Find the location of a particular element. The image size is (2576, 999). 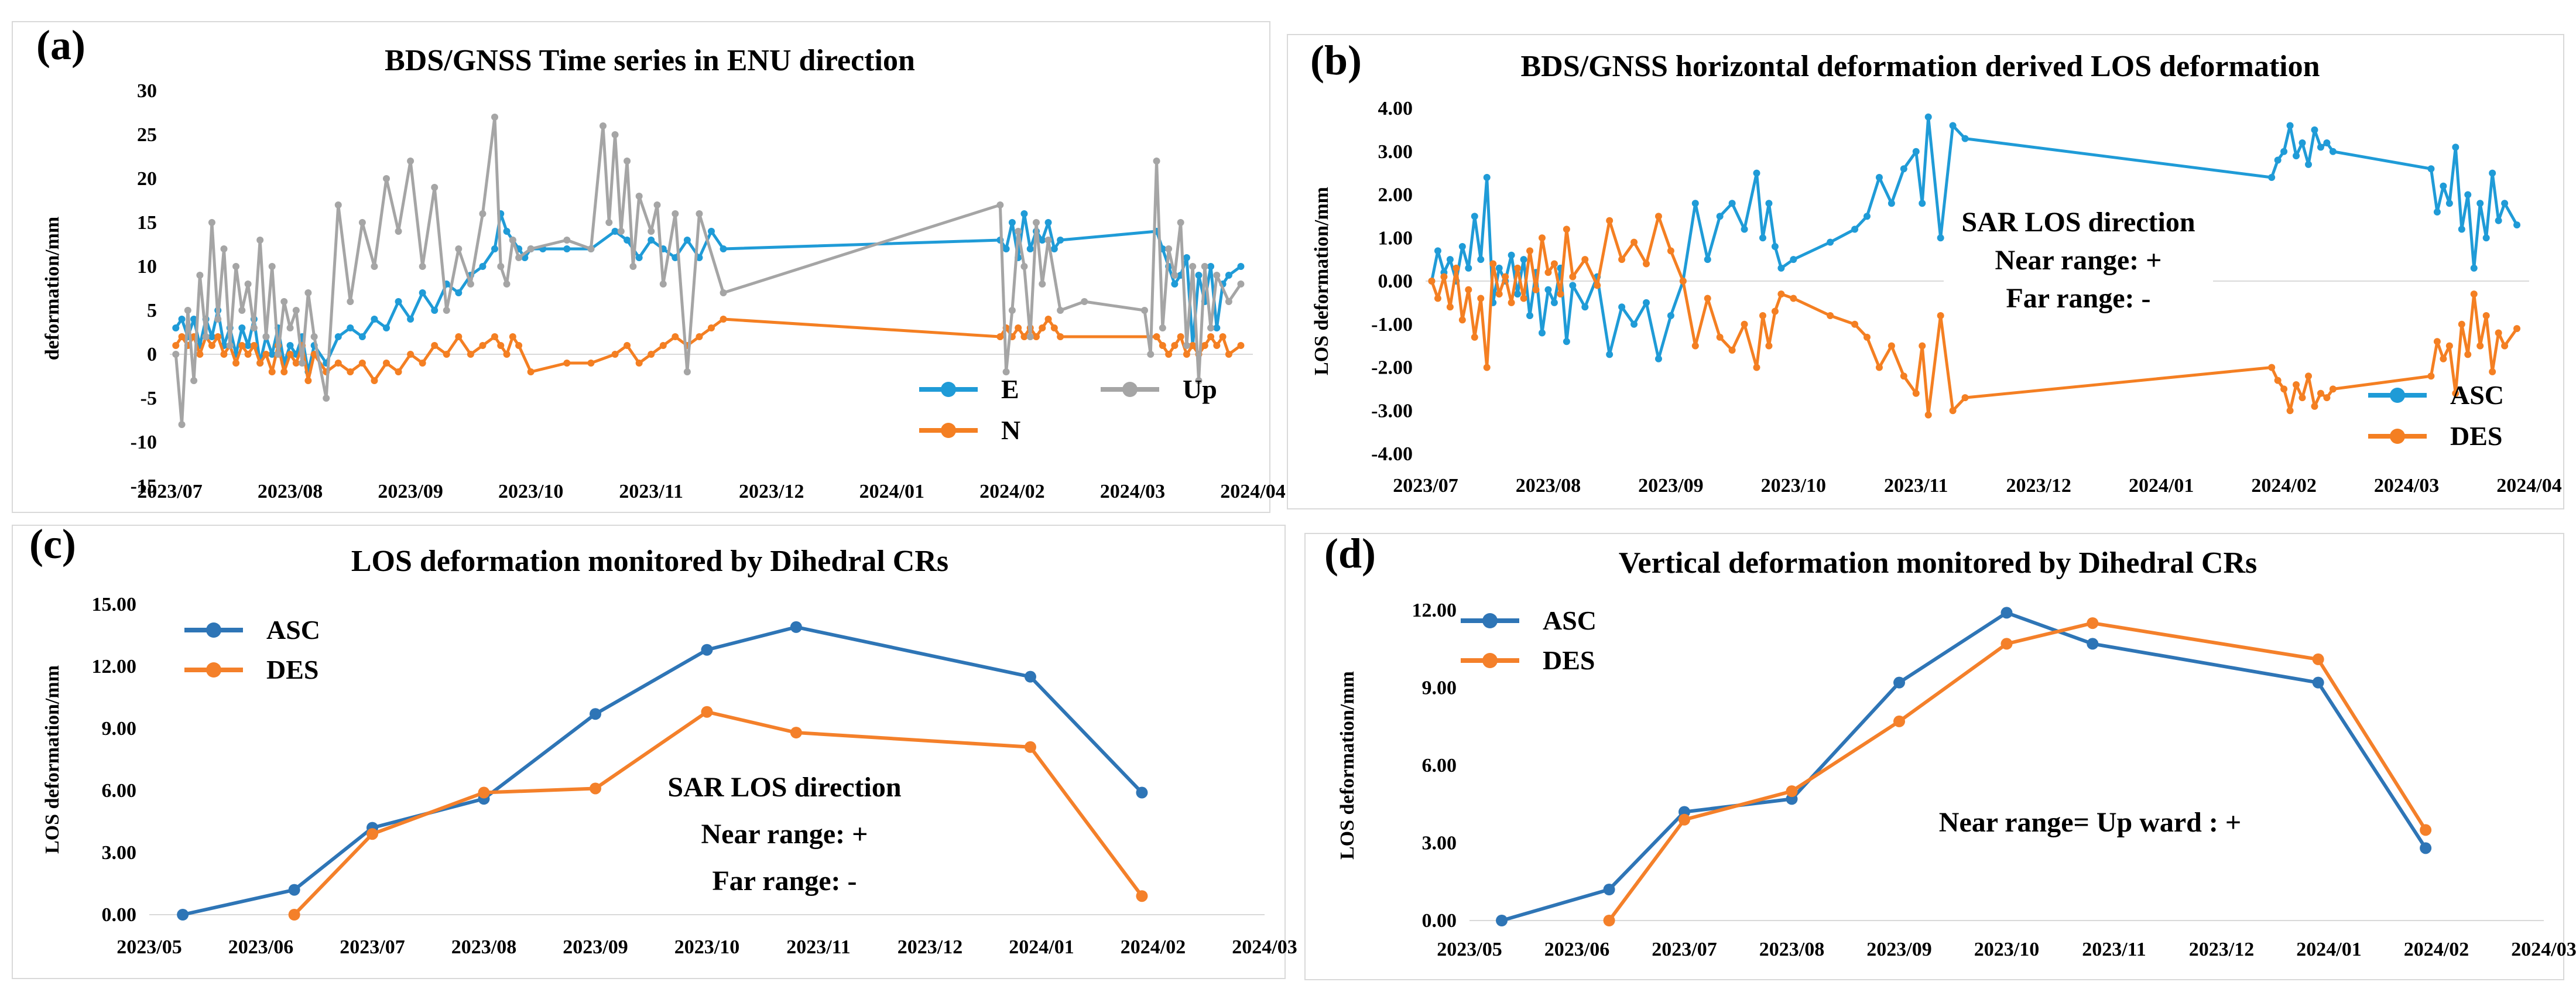

series-line-des is located at coordinates (2017, 772).